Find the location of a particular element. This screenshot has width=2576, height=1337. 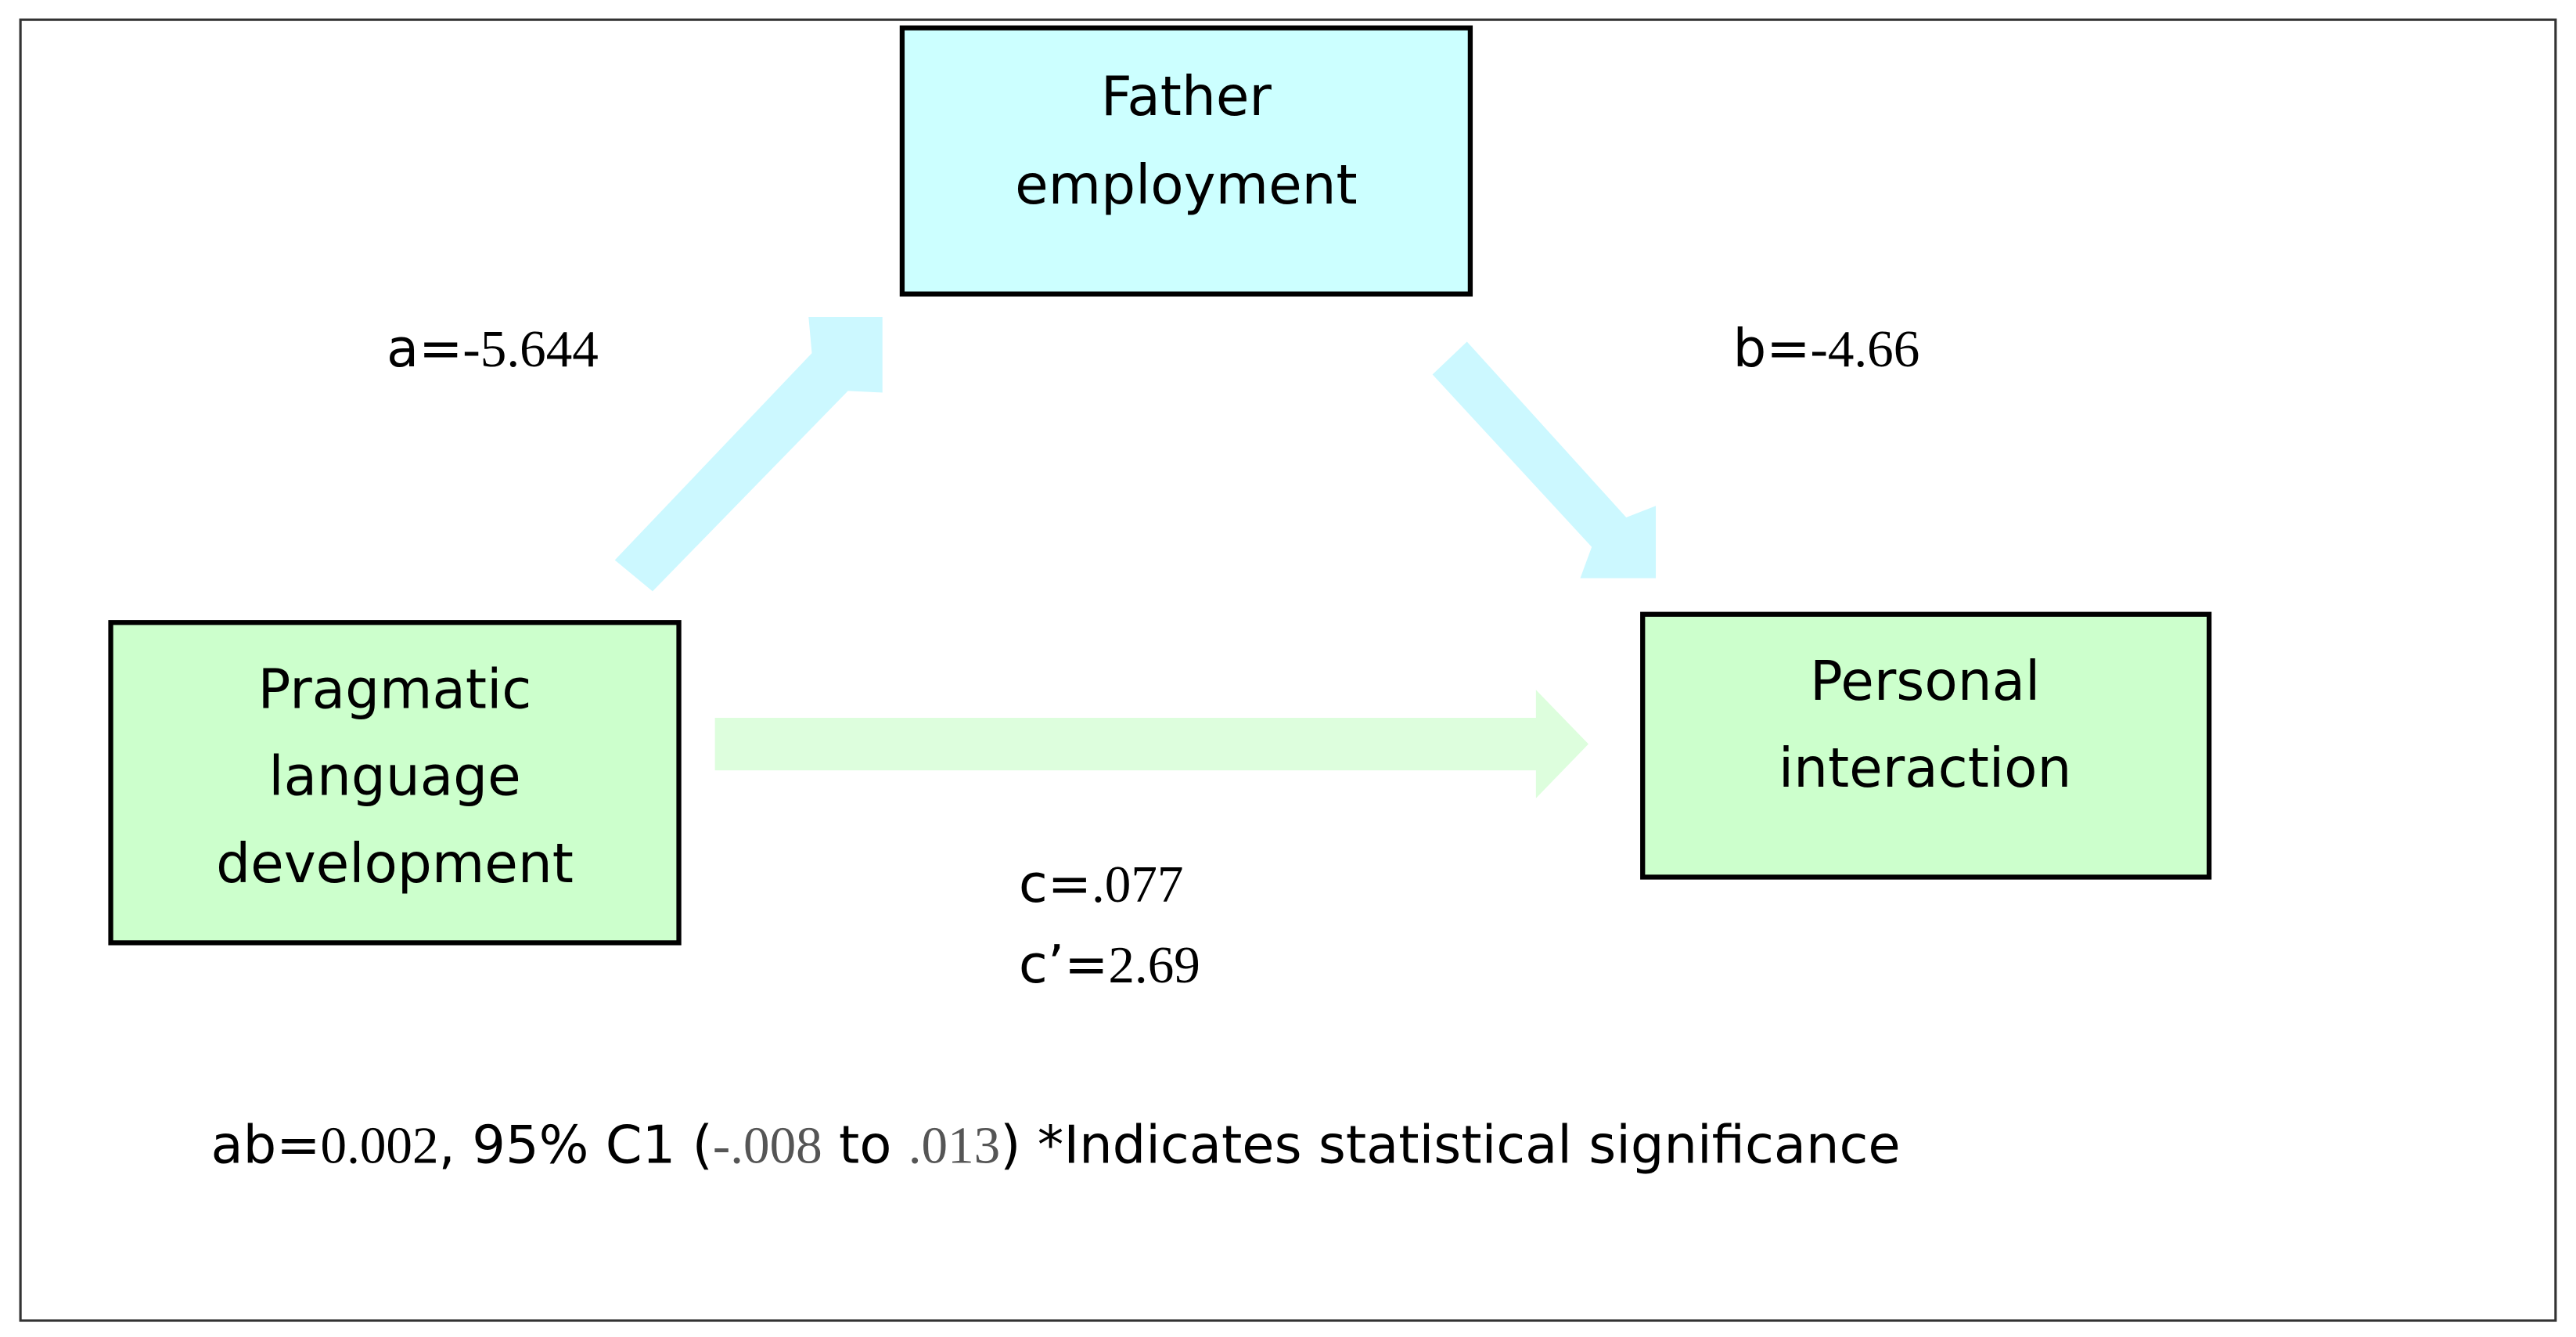

node-label: Pragmatic is located at coordinates (395, 689).